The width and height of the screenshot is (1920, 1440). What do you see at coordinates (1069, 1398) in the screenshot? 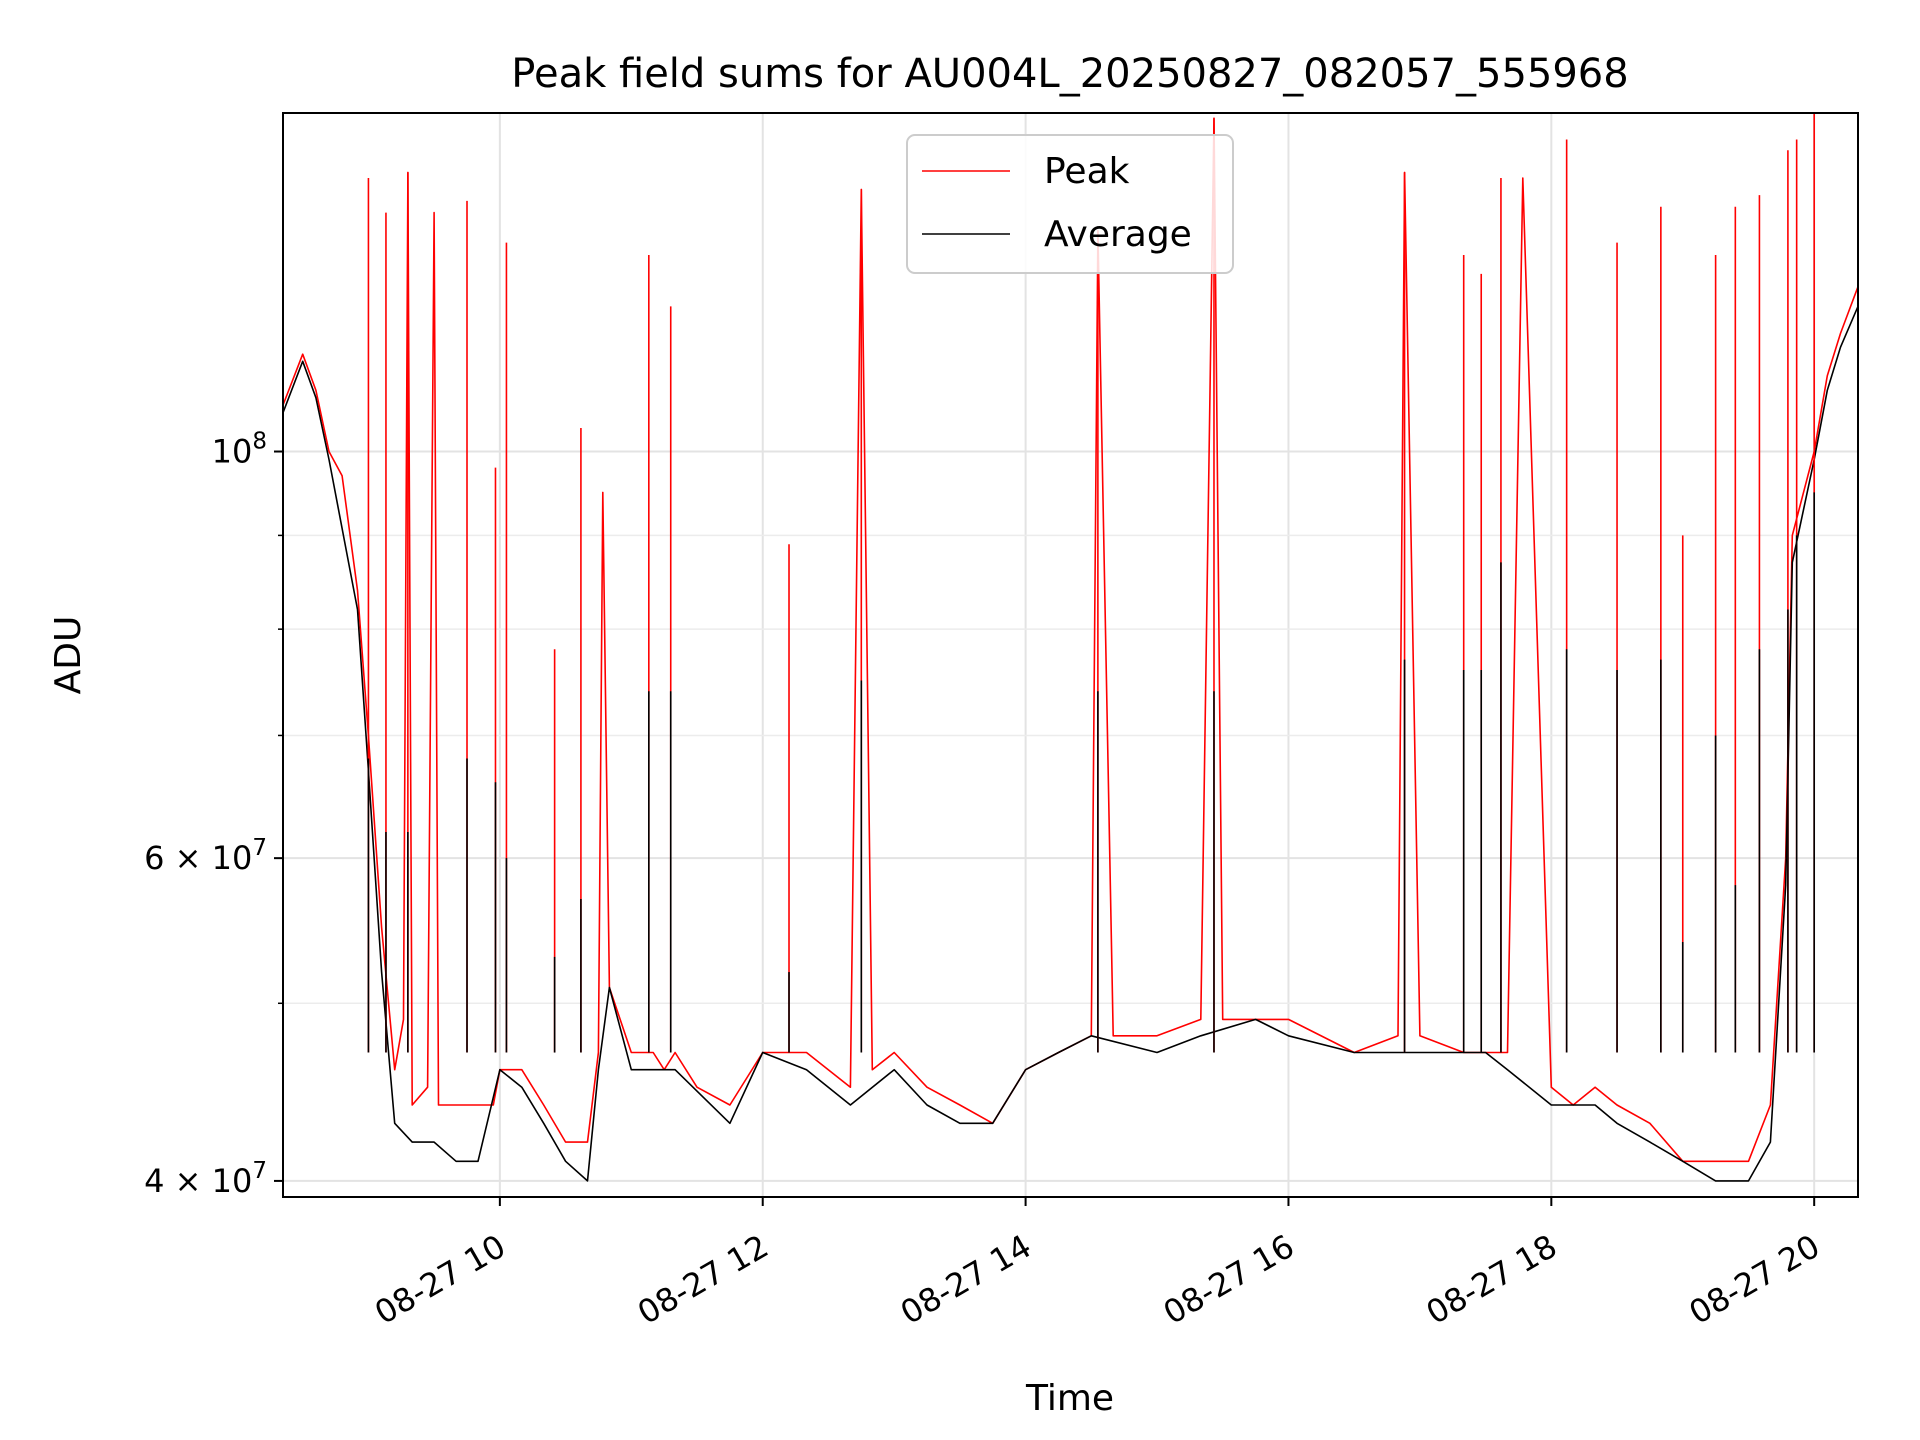
I see `x-axis-label: Time` at bounding box center [1069, 1398].